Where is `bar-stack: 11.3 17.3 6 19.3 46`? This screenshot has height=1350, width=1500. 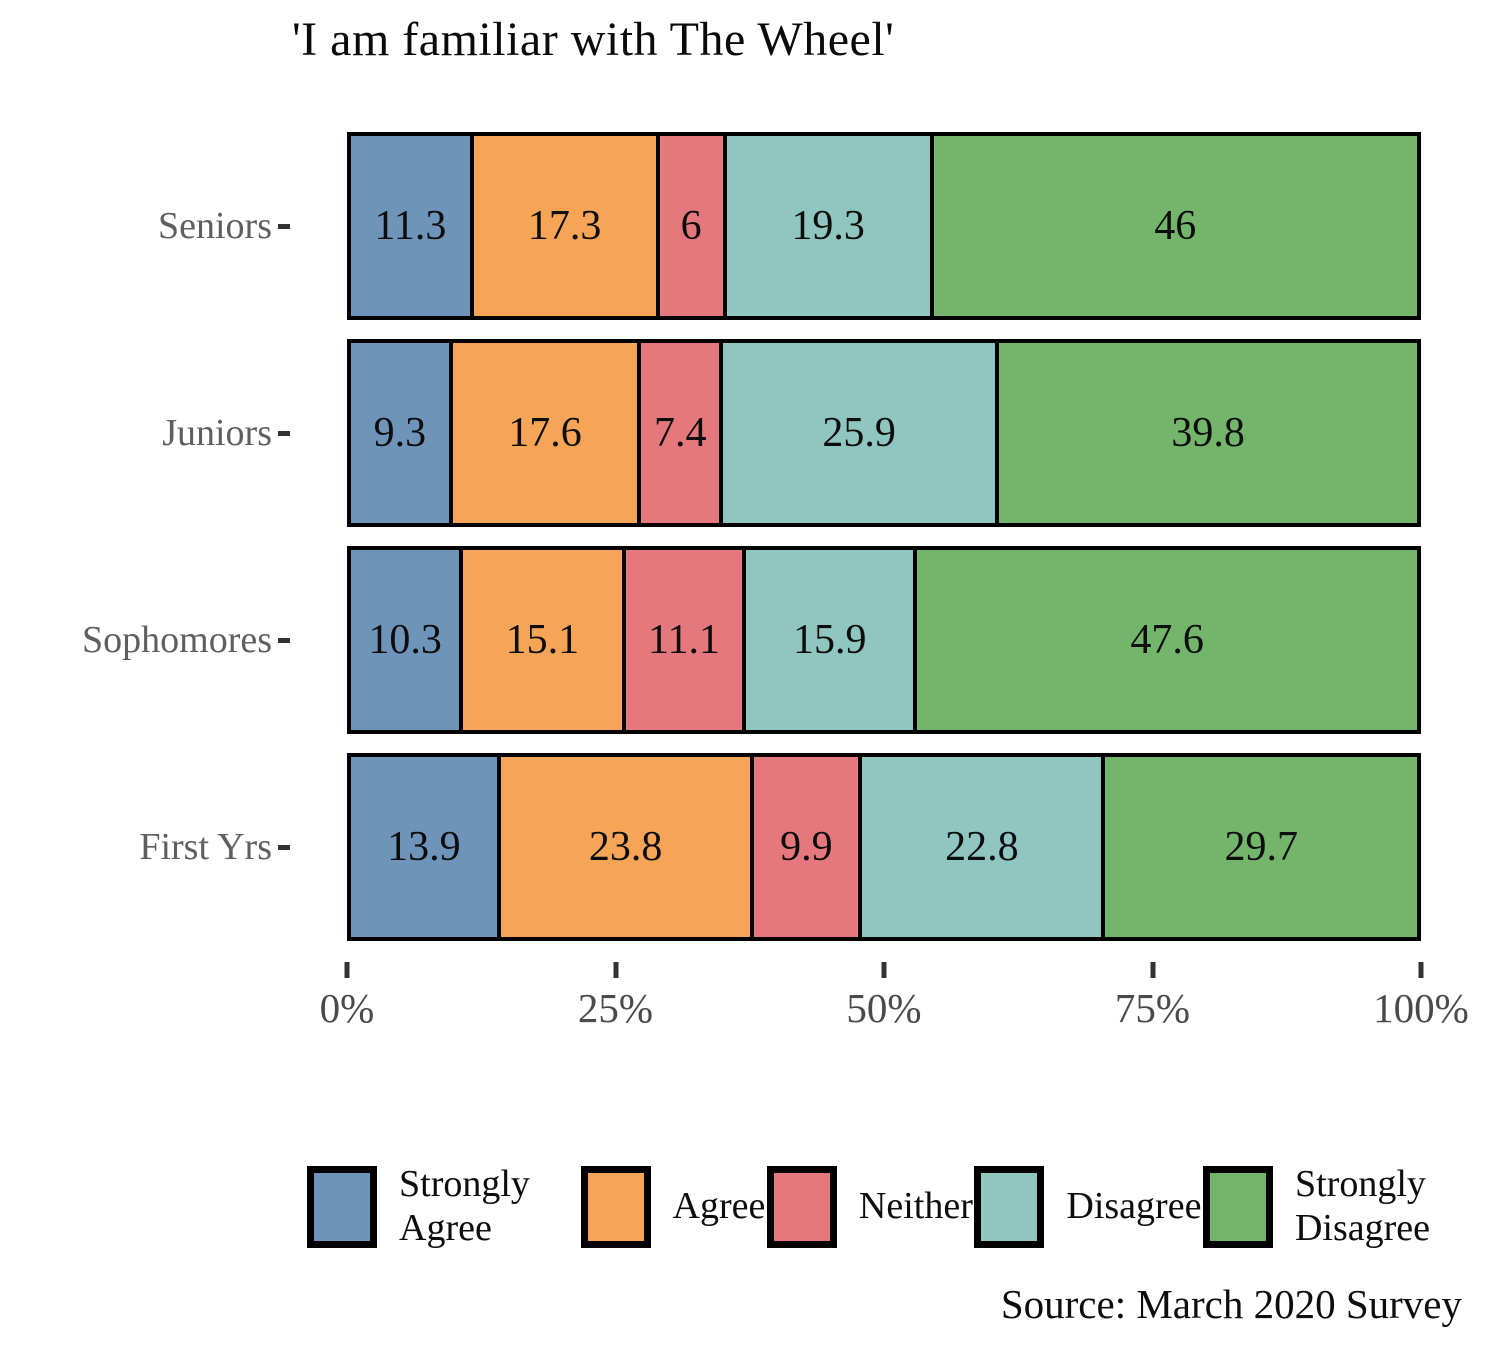
bar-stack: 11.3 17.3 6 19.3 46 is located at coordinates (884, 226).